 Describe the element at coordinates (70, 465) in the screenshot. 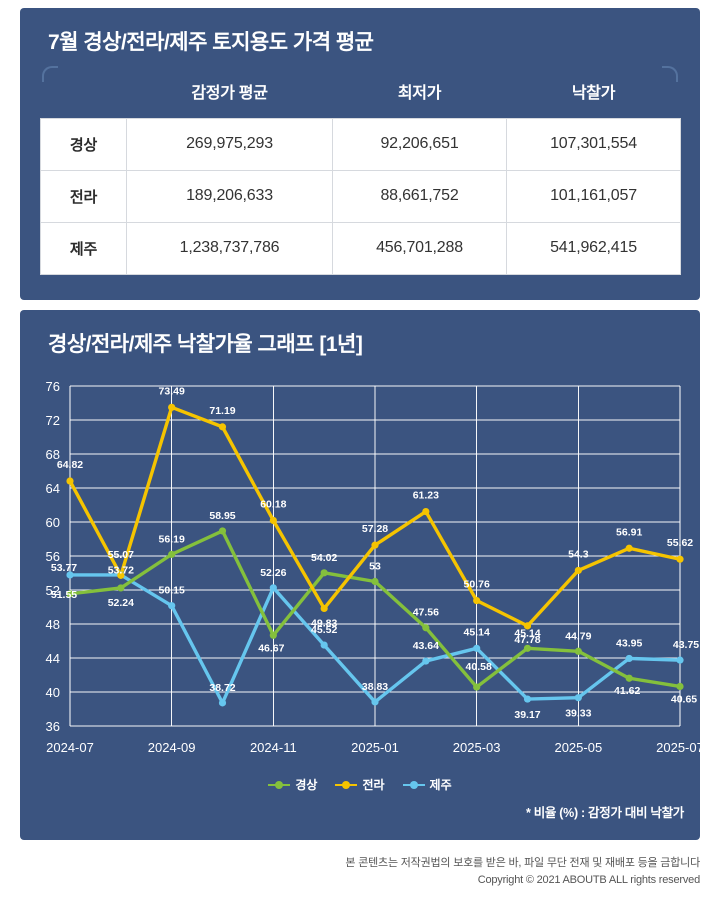

I see `data-point-label: 64.82` at that location.